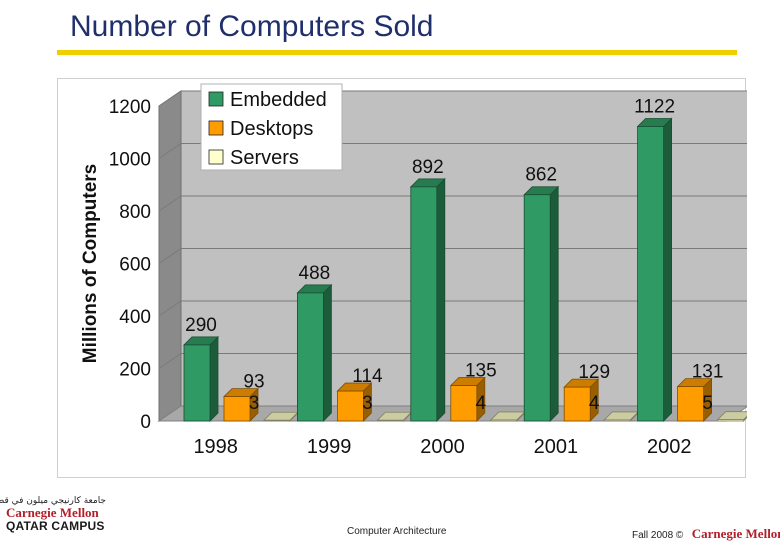 The height and width of the screenshot is (543, 780). Describe the element at coordinates (504, 420) in the screenshot. I see `bar-servers-2000` at that location.